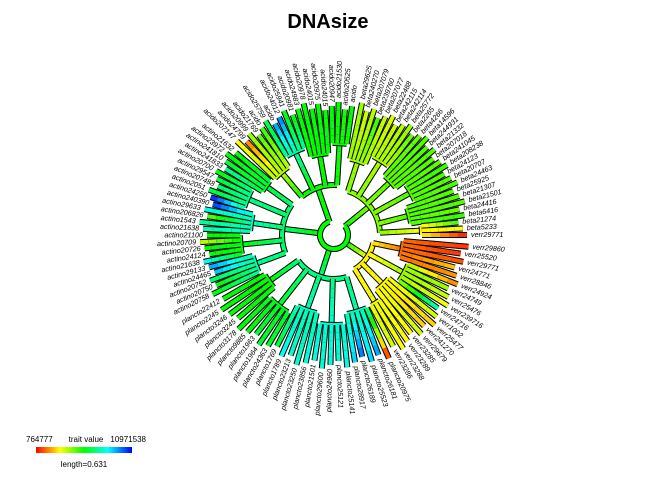  I want to click on legend-min-label: 764777, so click(39, 439).